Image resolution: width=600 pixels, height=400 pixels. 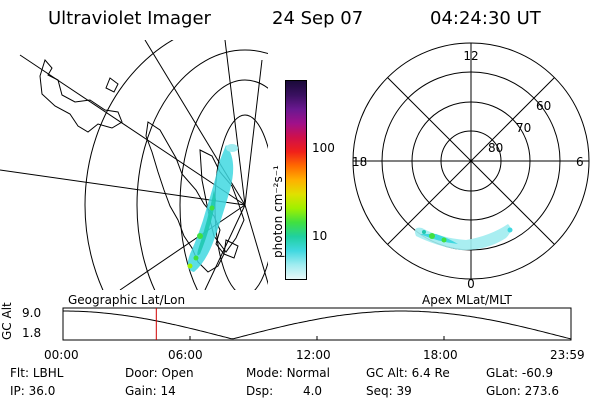 I want to click on info-seq: Seq: 39, so click(x=389, y=391).